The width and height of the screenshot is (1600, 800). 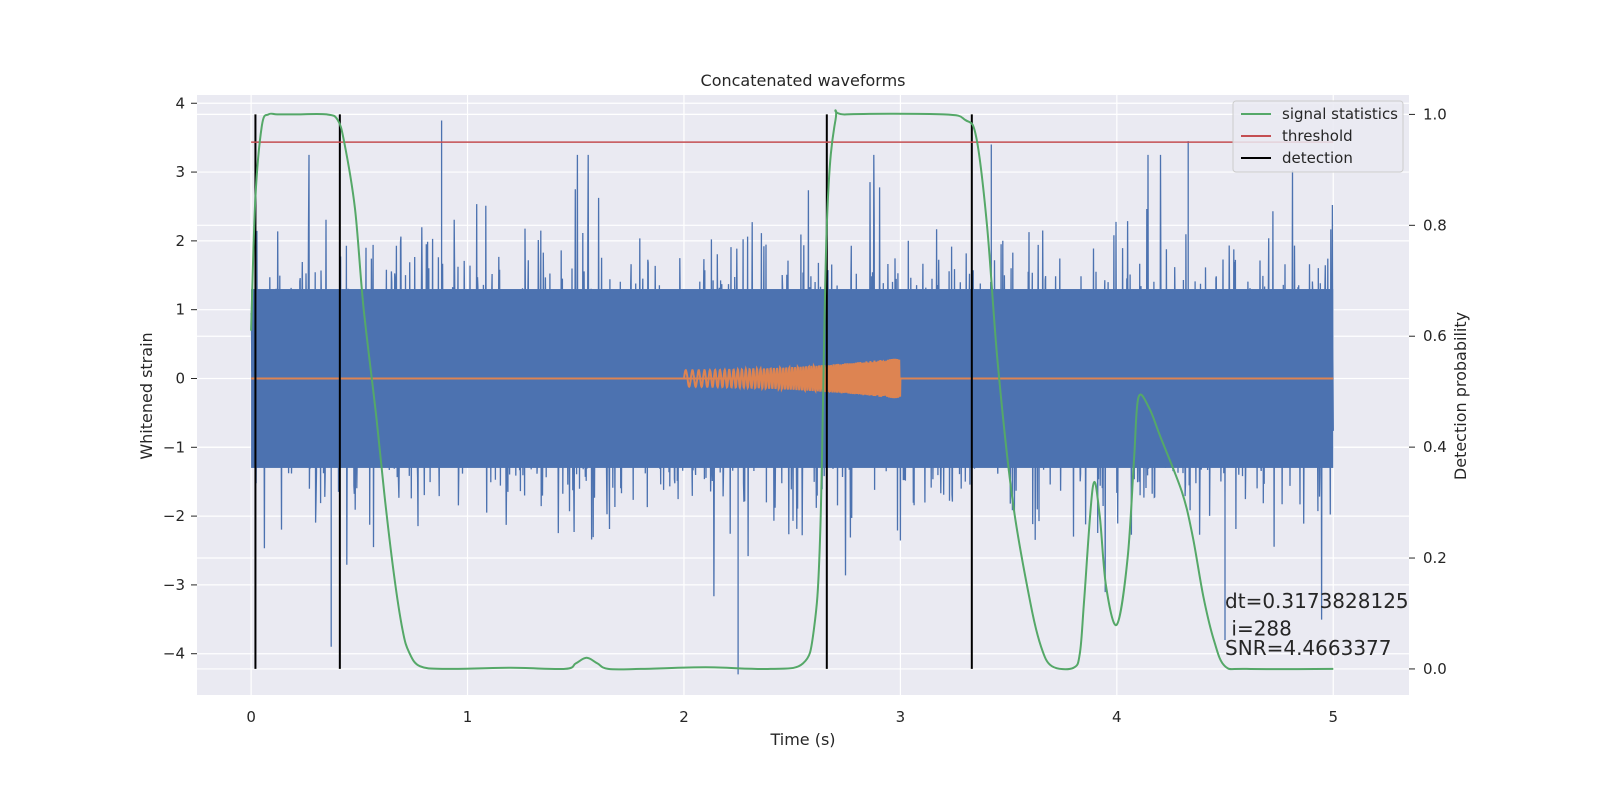 What do you see at coordinates (180, 378) in the screenshot?
I see `y-left-tick-label: 0` at bounding box center [180, 378].